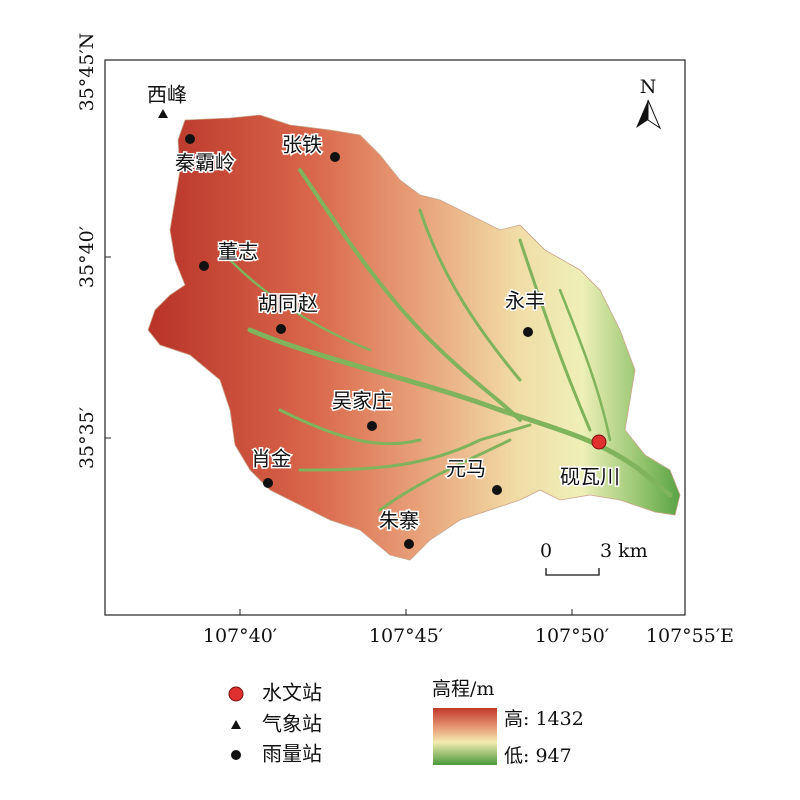 The image size is (800, 800). I want to click on lon-label: 107°55′E, so click(690, 636).